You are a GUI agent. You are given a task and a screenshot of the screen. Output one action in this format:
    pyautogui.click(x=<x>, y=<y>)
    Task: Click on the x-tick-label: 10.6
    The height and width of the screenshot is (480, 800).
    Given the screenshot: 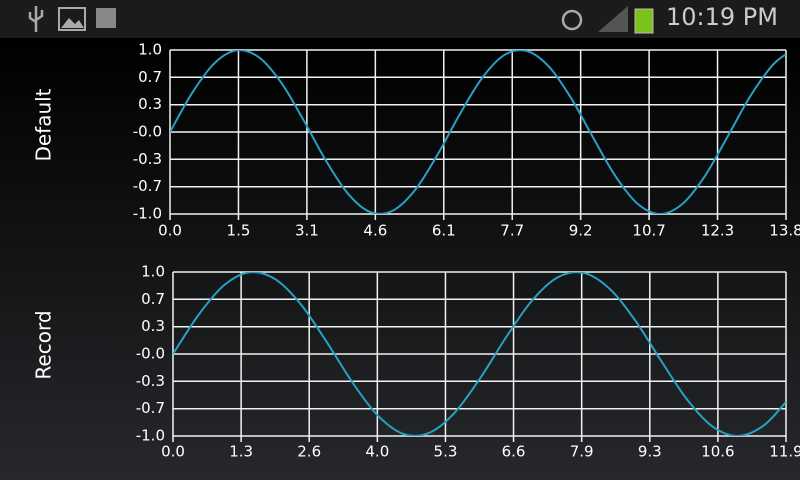 What is the action you would take?
    pyautogui.click(x=717, y=452)
    